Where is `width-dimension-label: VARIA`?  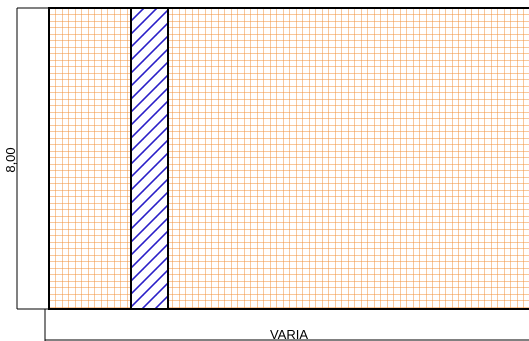 width-dimension-label: VARIA is located at coordinates (289, 334).